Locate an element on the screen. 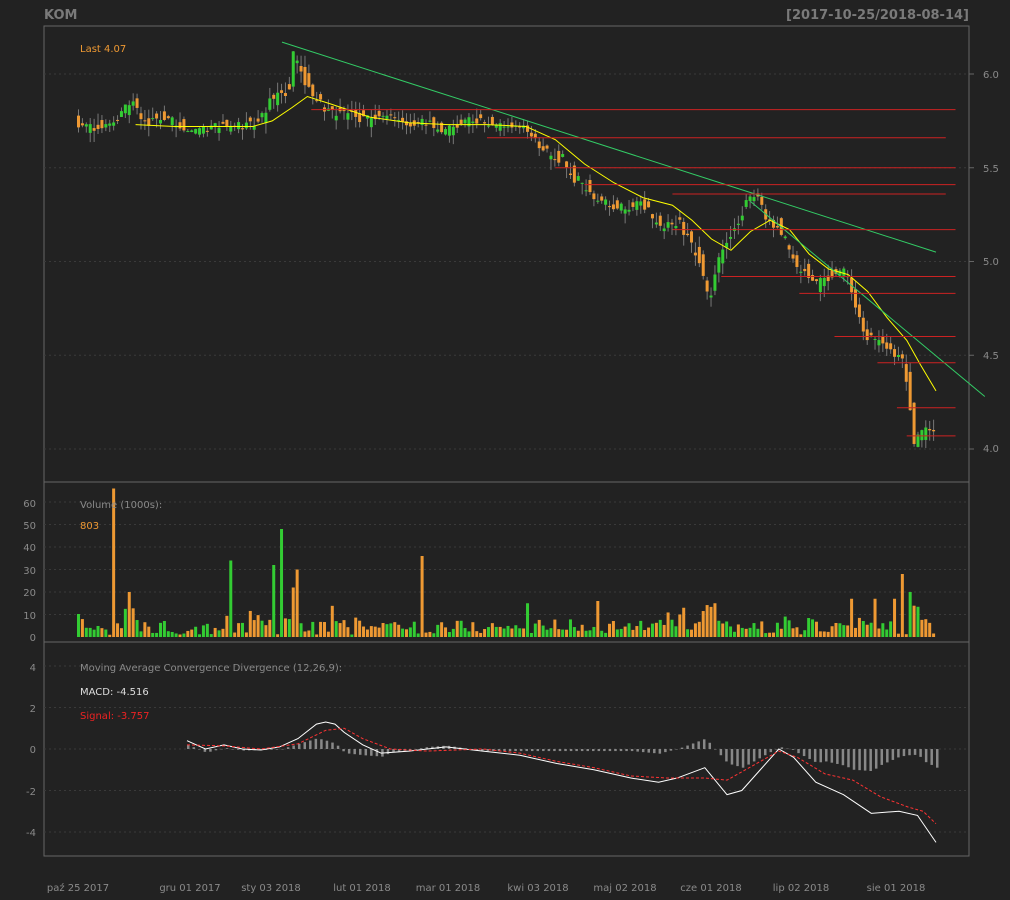 The width and height of the screenshot is (1010, 900). last-price-label: Last 4.07 is located at coordinates (103, 49).